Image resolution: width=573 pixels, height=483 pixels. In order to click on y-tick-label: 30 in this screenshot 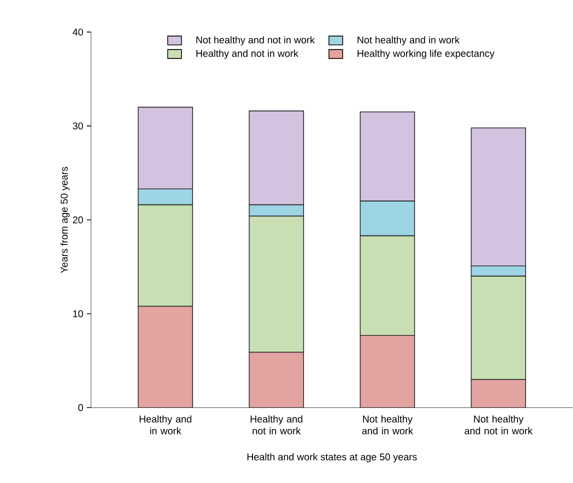, I will do `click(77, 126)`.